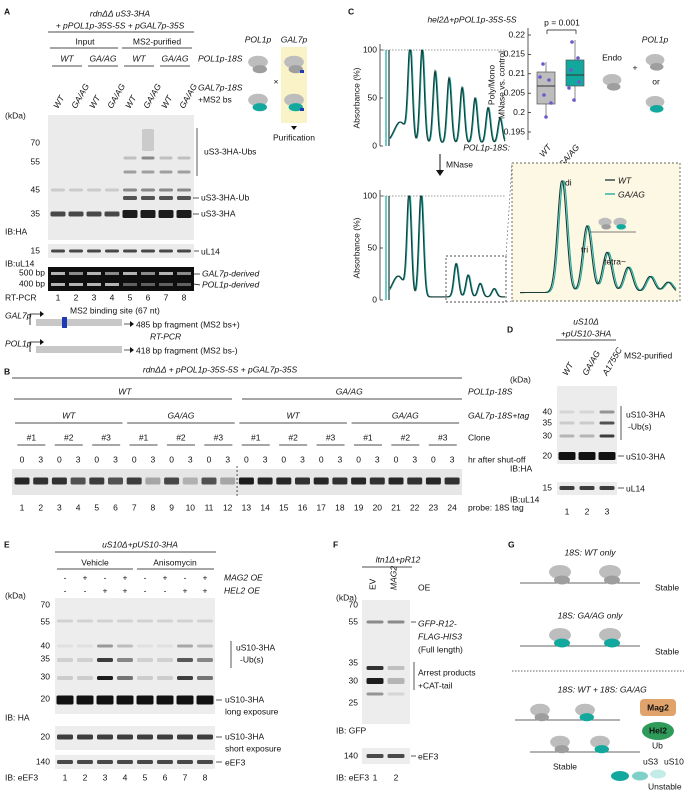 This screenshot has height=793, width=685. Describe the element at coordinates (18, 343) in the screenshot. I see `label: POL1p` at that location.